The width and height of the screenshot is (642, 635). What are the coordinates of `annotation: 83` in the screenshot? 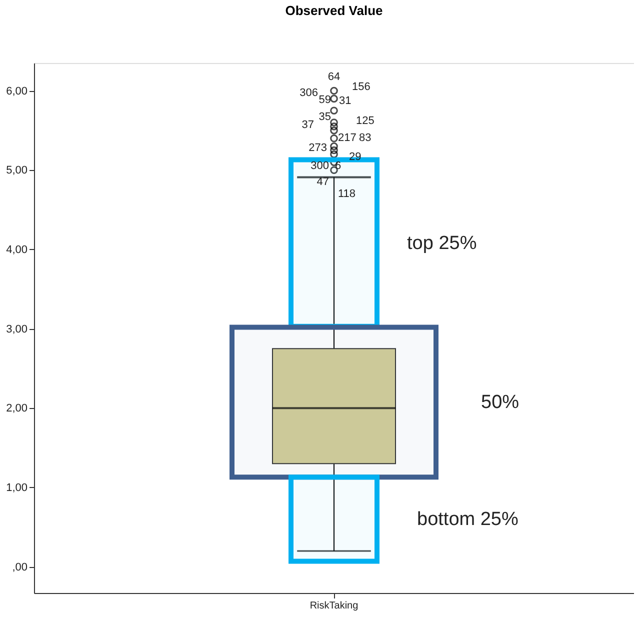 It's located at (365, 138).